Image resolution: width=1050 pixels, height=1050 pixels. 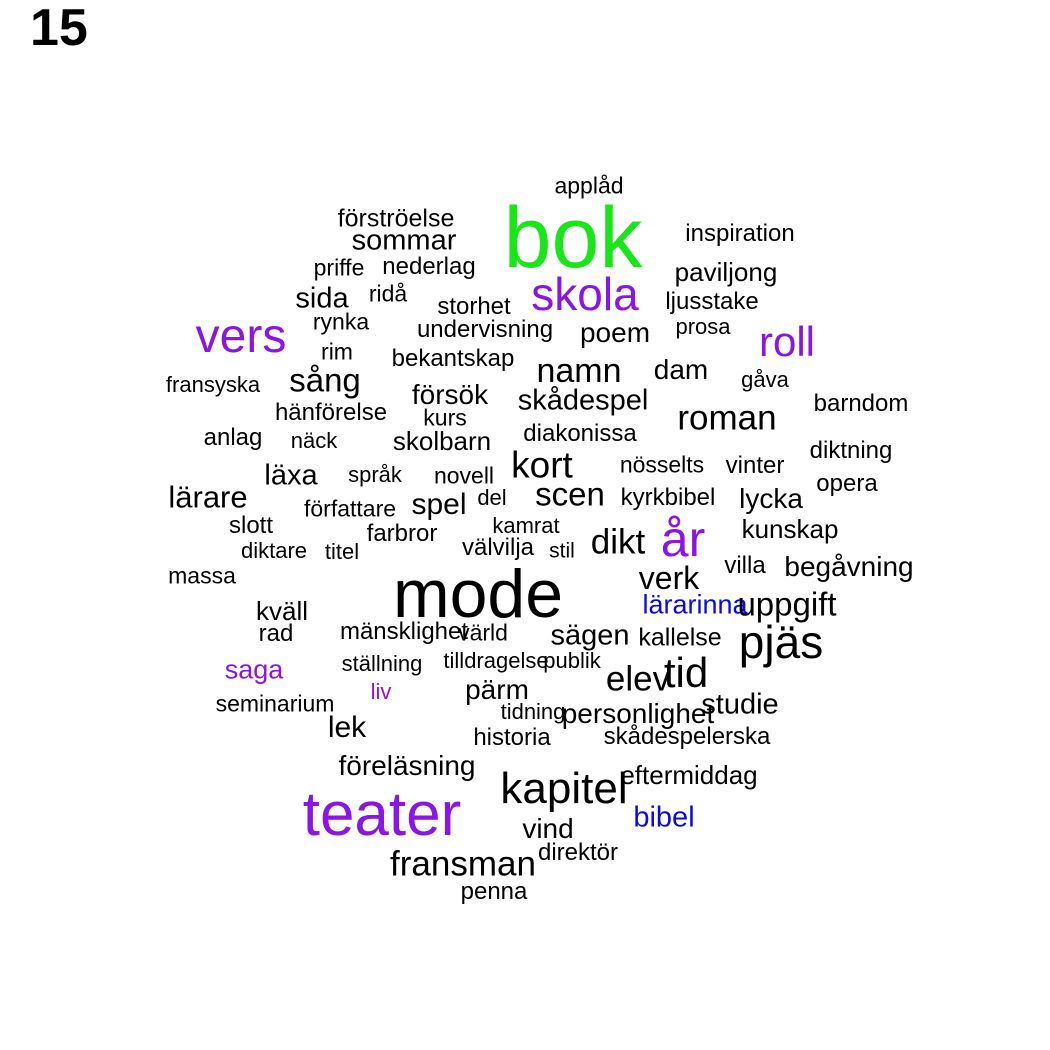 What do you see at coordinates (382, 663) in the screenshot?
I see `word-stallning: ställning` at bounding box center [382, 663].